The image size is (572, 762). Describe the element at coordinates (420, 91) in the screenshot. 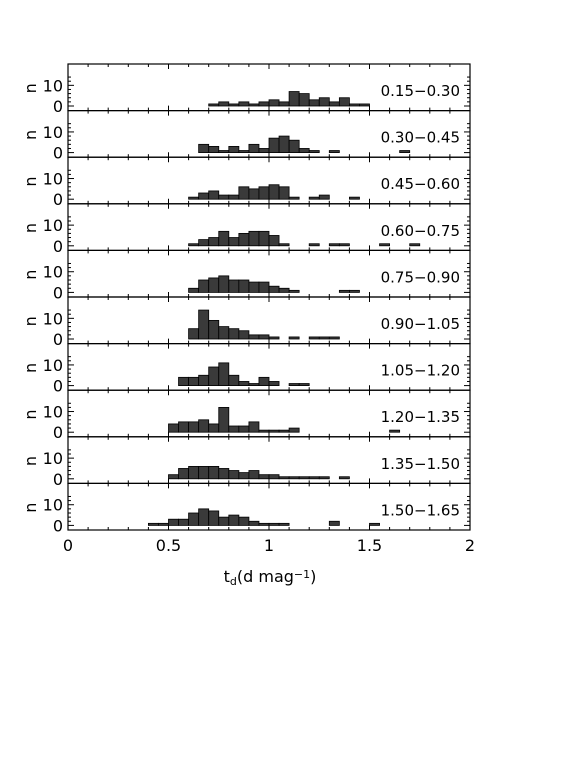

I see `panel-range-label: 0.15−0.30` at that location.